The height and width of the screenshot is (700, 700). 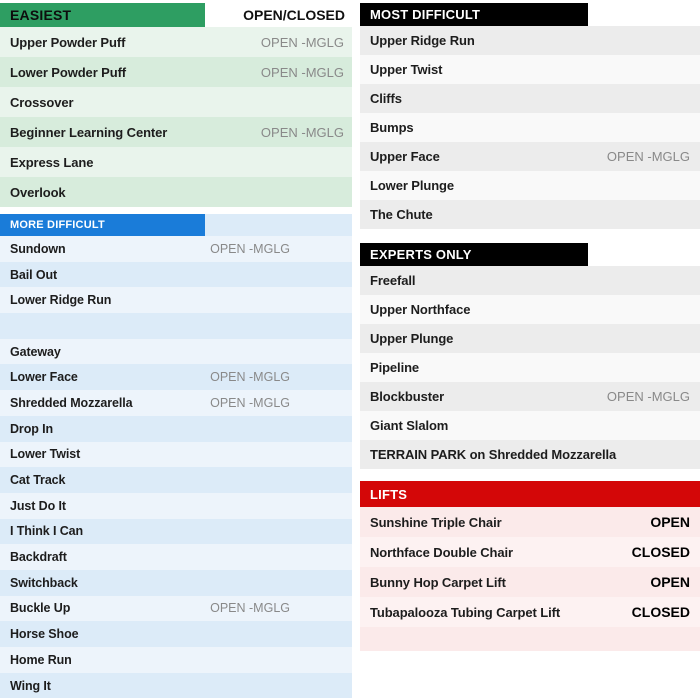 What do you see at coordinates (40, 608) in the screenshot?
I see `trail-name: Buckle Up` at bounding box center [40, 608].